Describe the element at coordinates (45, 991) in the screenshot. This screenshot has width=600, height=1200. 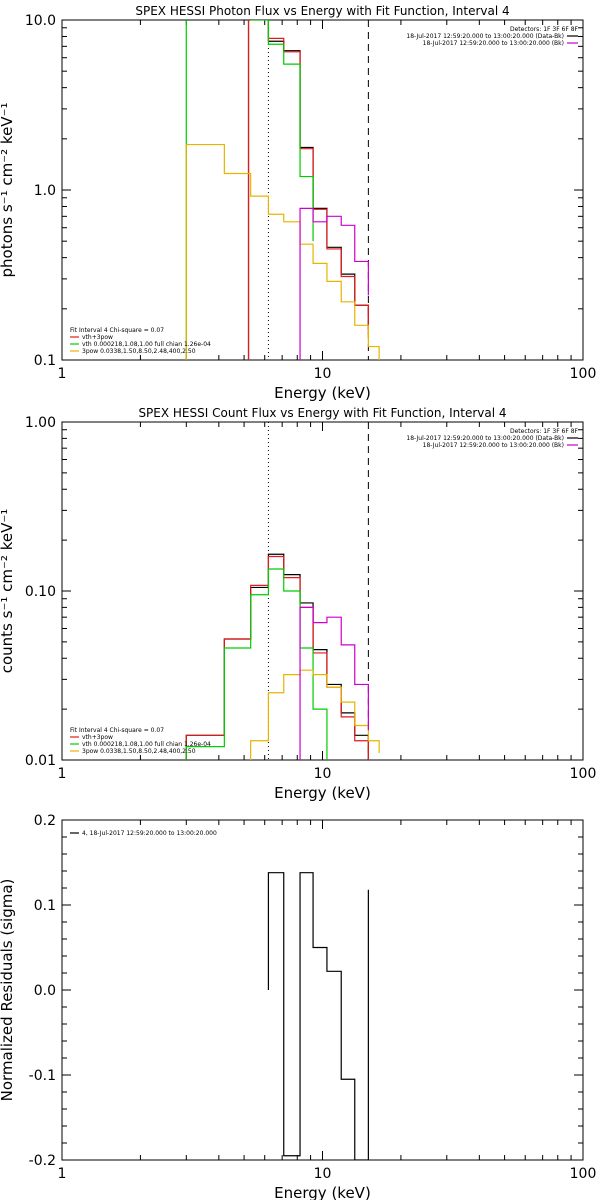
I see `y-tick-label: 0.0` at that location.